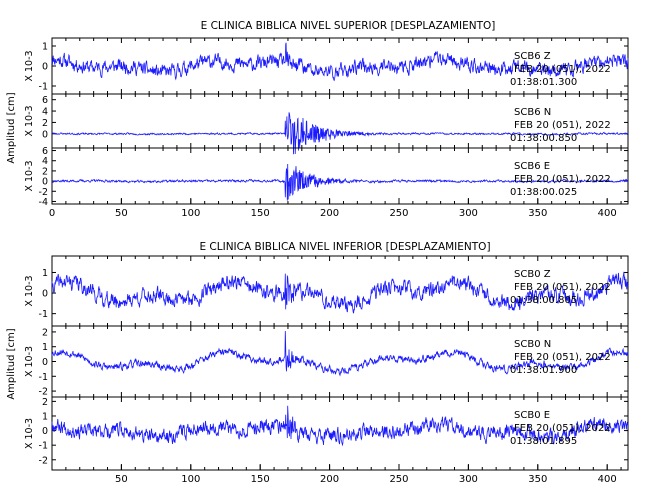  Describe the element at coordinates (532, 166) in the screenshot. I see `station-label: SCB6 E` at that location.